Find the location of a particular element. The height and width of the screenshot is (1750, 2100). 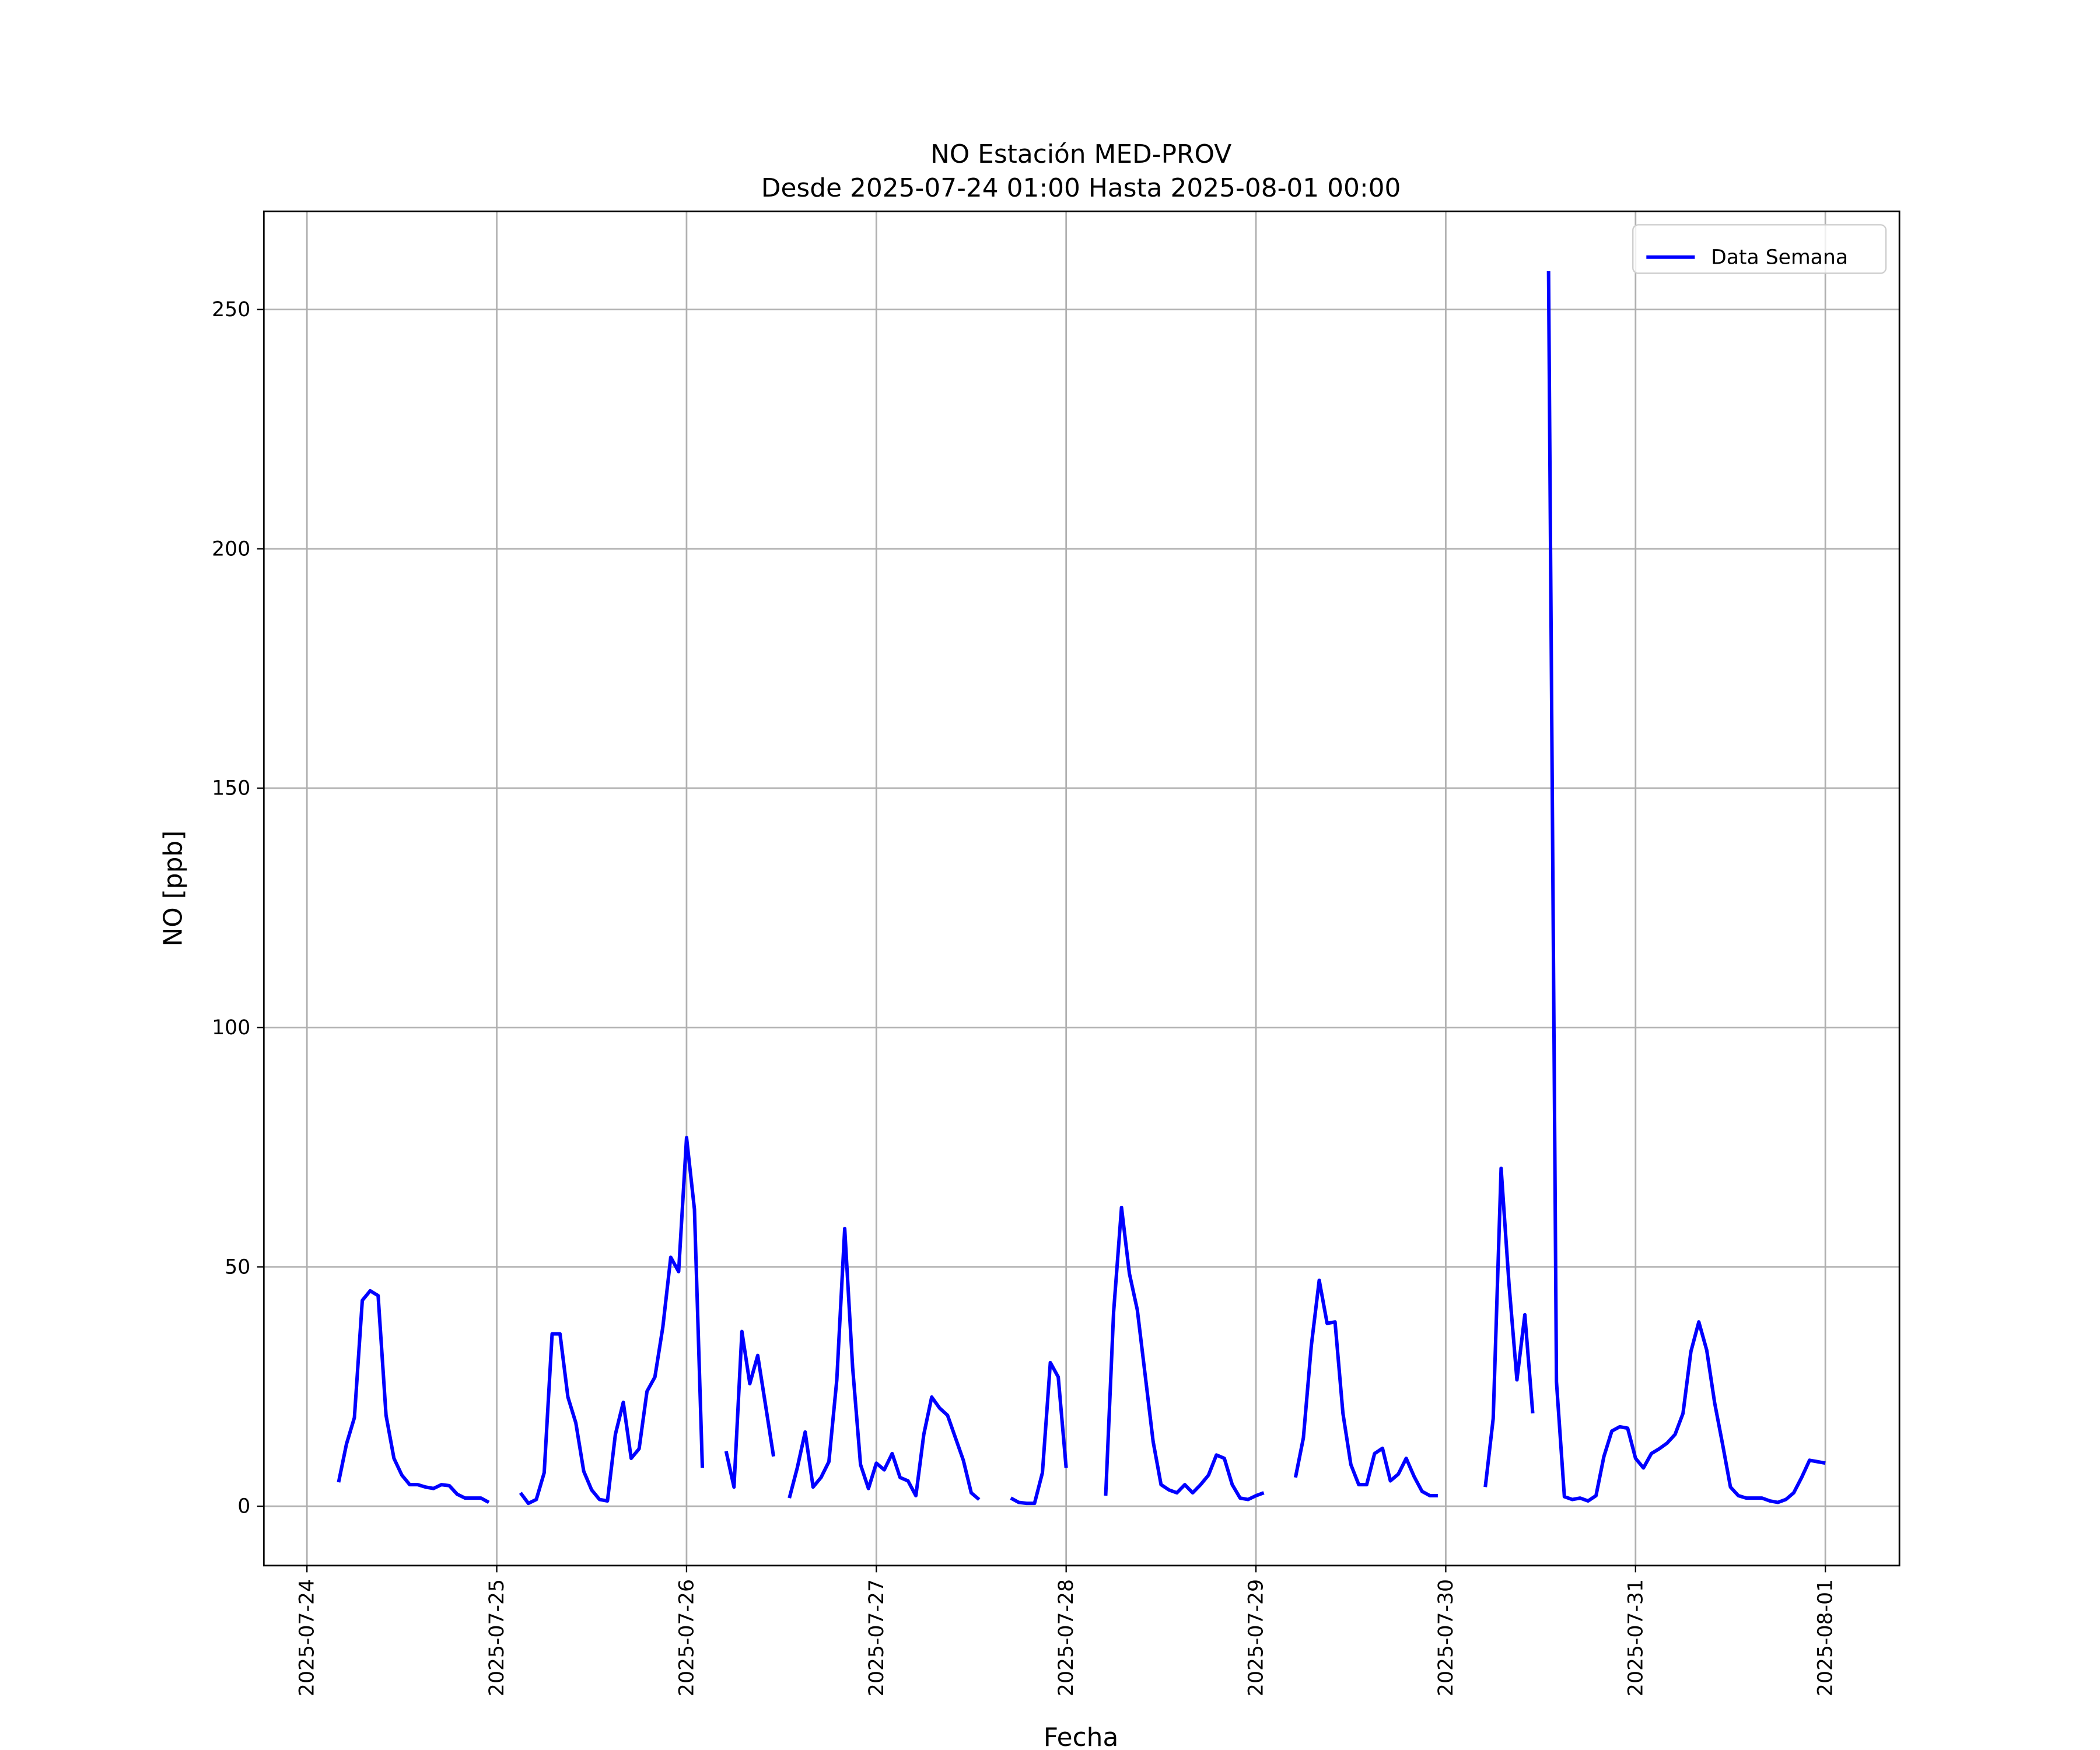

x-tick-label: 2025-07-26 is located at coordinates (687, 1637).